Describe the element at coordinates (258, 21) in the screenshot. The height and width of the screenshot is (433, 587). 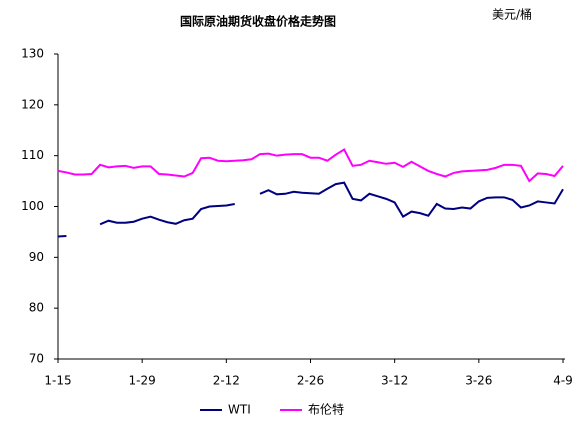
I see `chart-title: 国际原油期货收盘价格走势图` at that location.